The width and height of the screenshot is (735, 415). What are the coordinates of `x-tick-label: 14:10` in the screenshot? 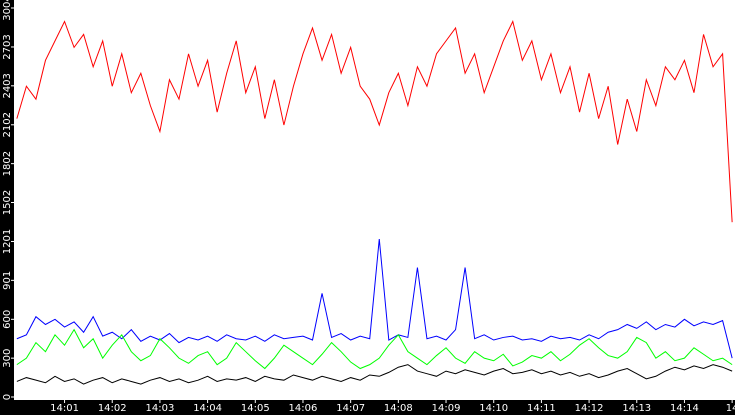 It's located at (493, 408).